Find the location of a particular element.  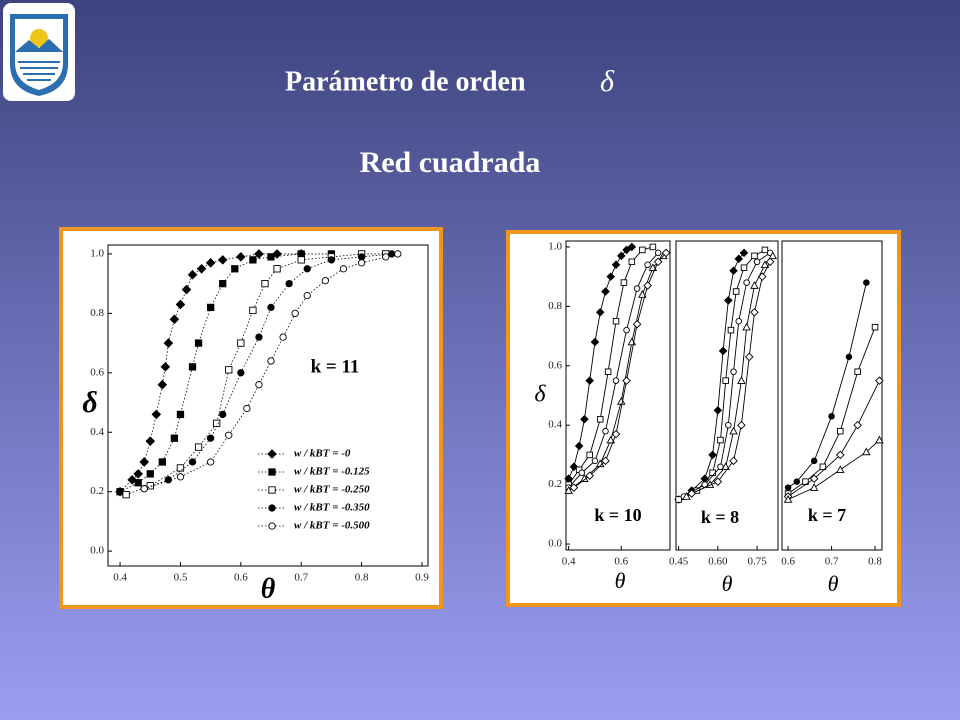

plot-frame is located at coordinates (618, 395).